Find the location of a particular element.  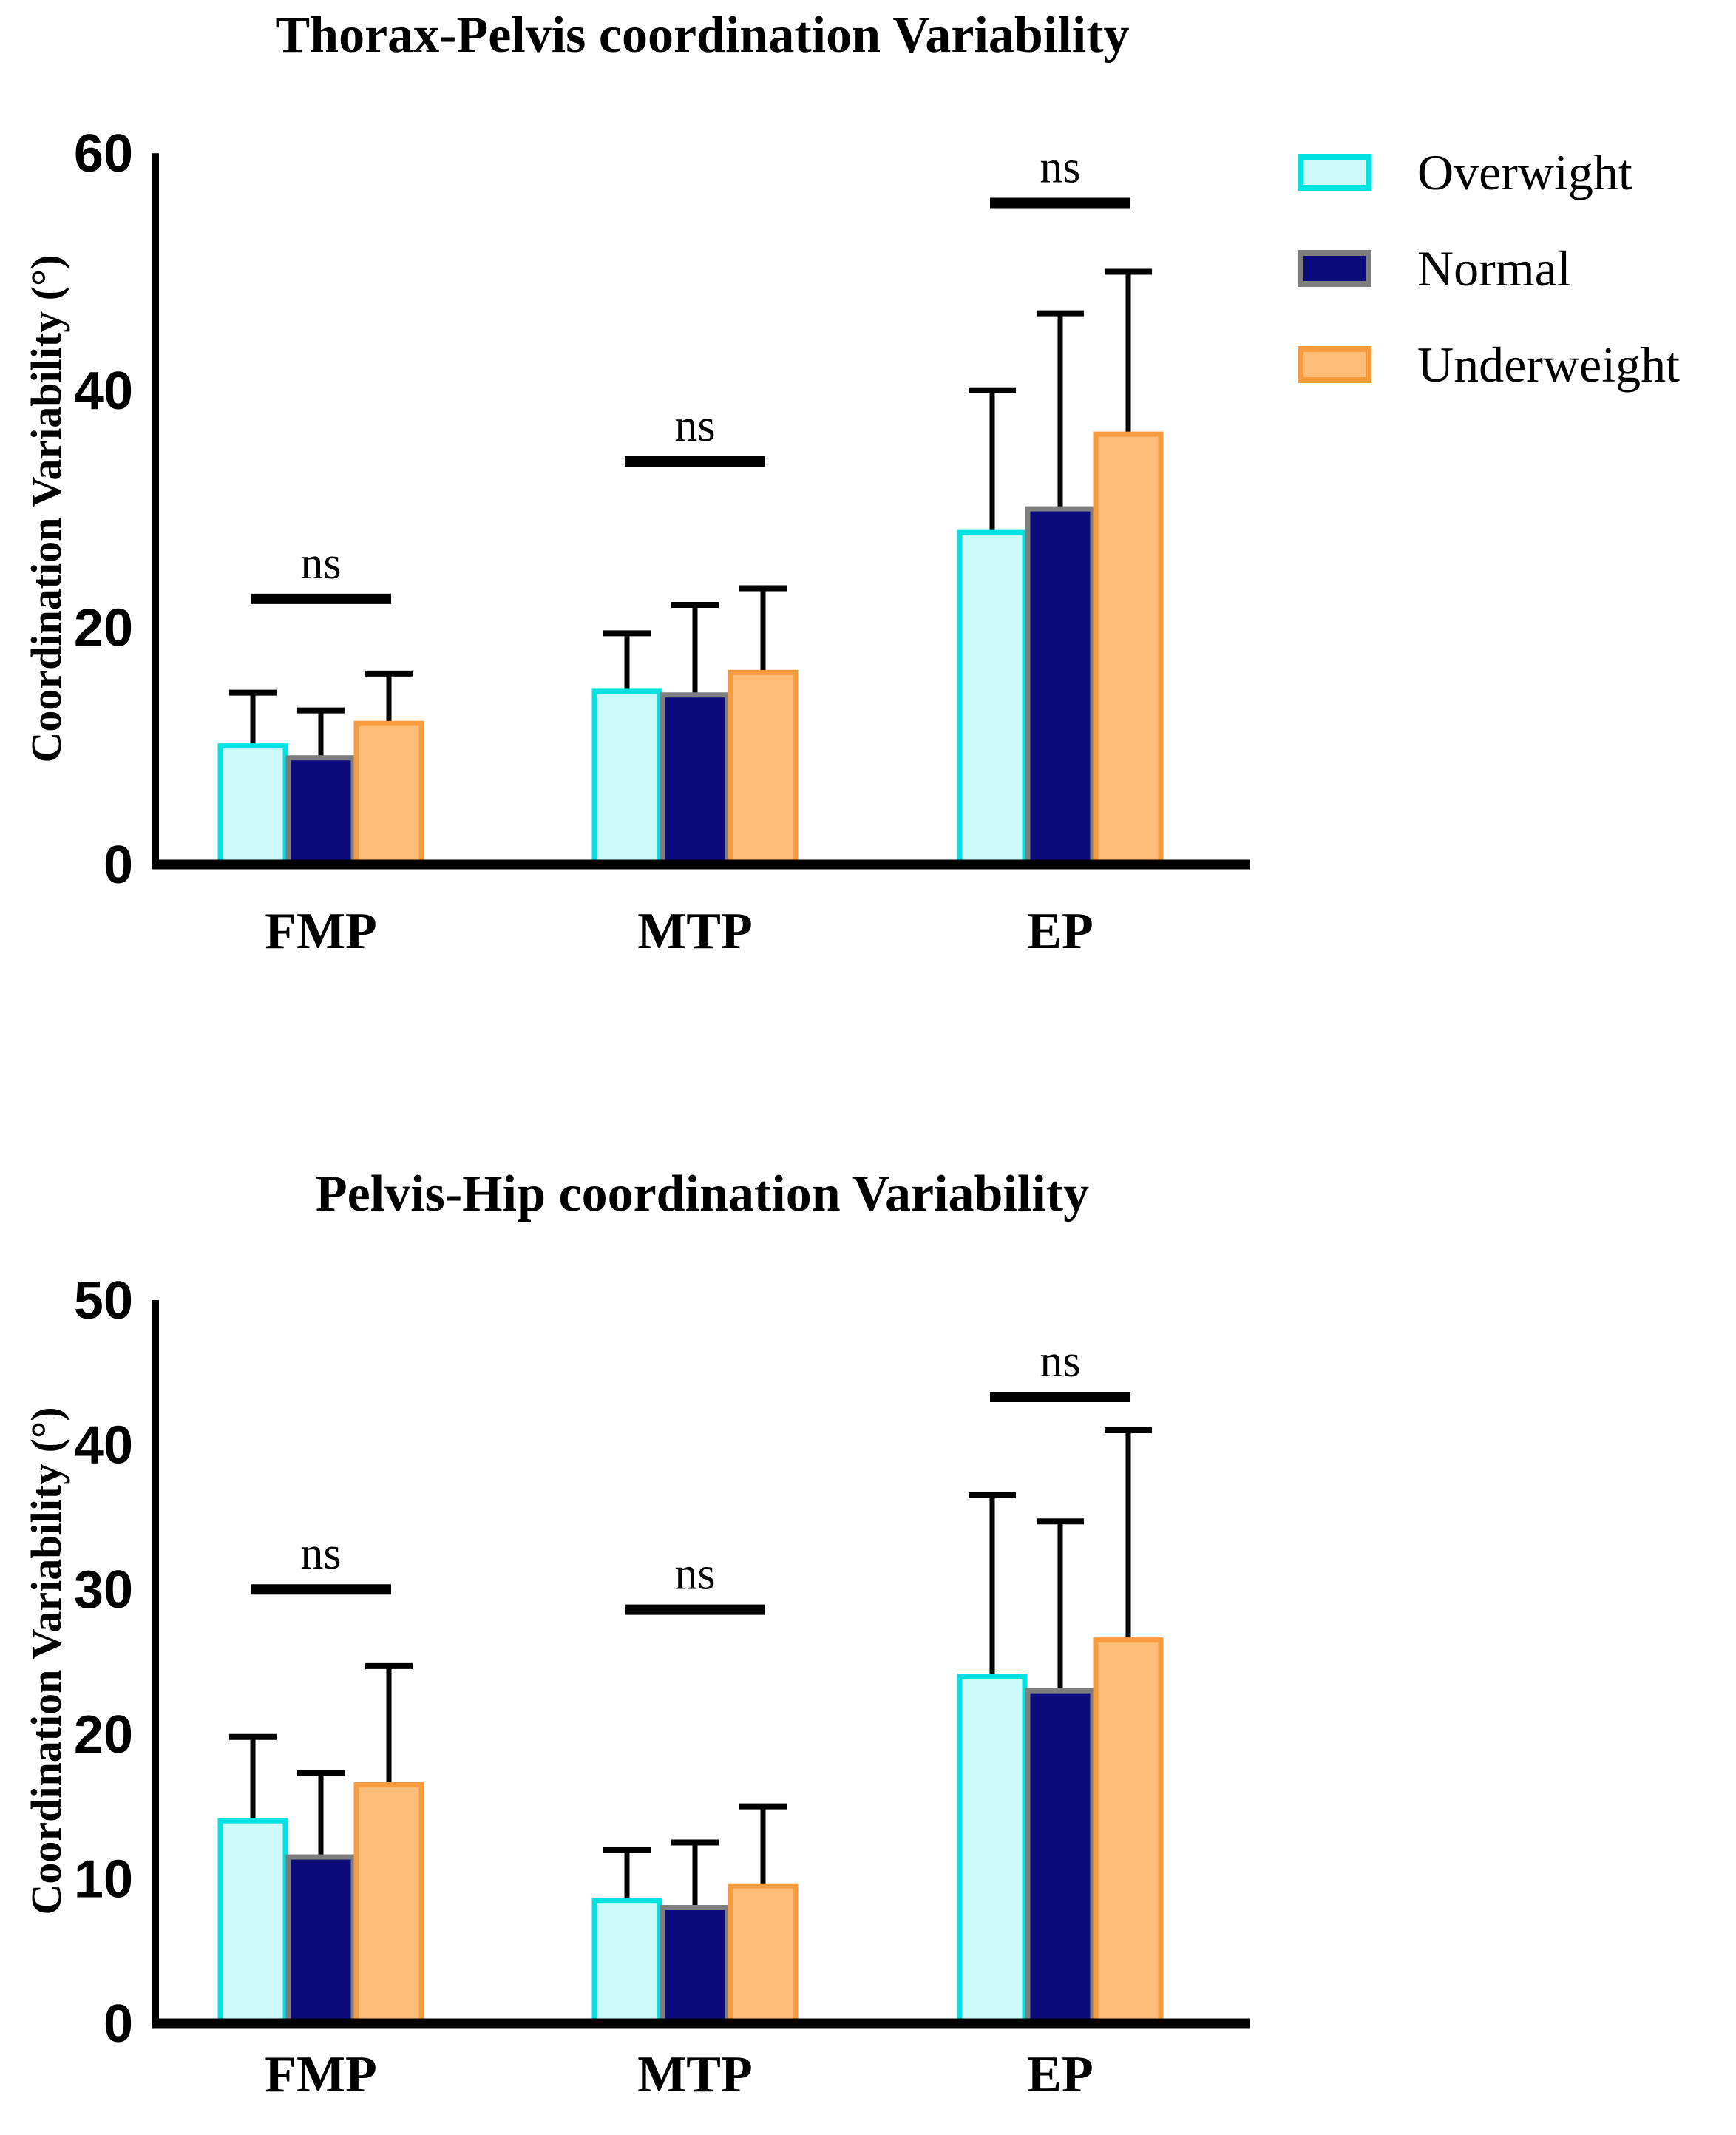

legend-row-normal: Normal is located at coordinates (1489, 268).